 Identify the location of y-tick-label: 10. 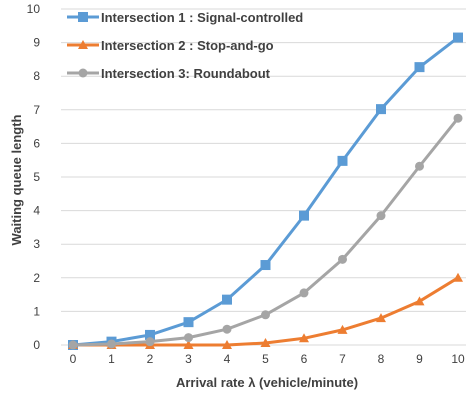
(34, 9).